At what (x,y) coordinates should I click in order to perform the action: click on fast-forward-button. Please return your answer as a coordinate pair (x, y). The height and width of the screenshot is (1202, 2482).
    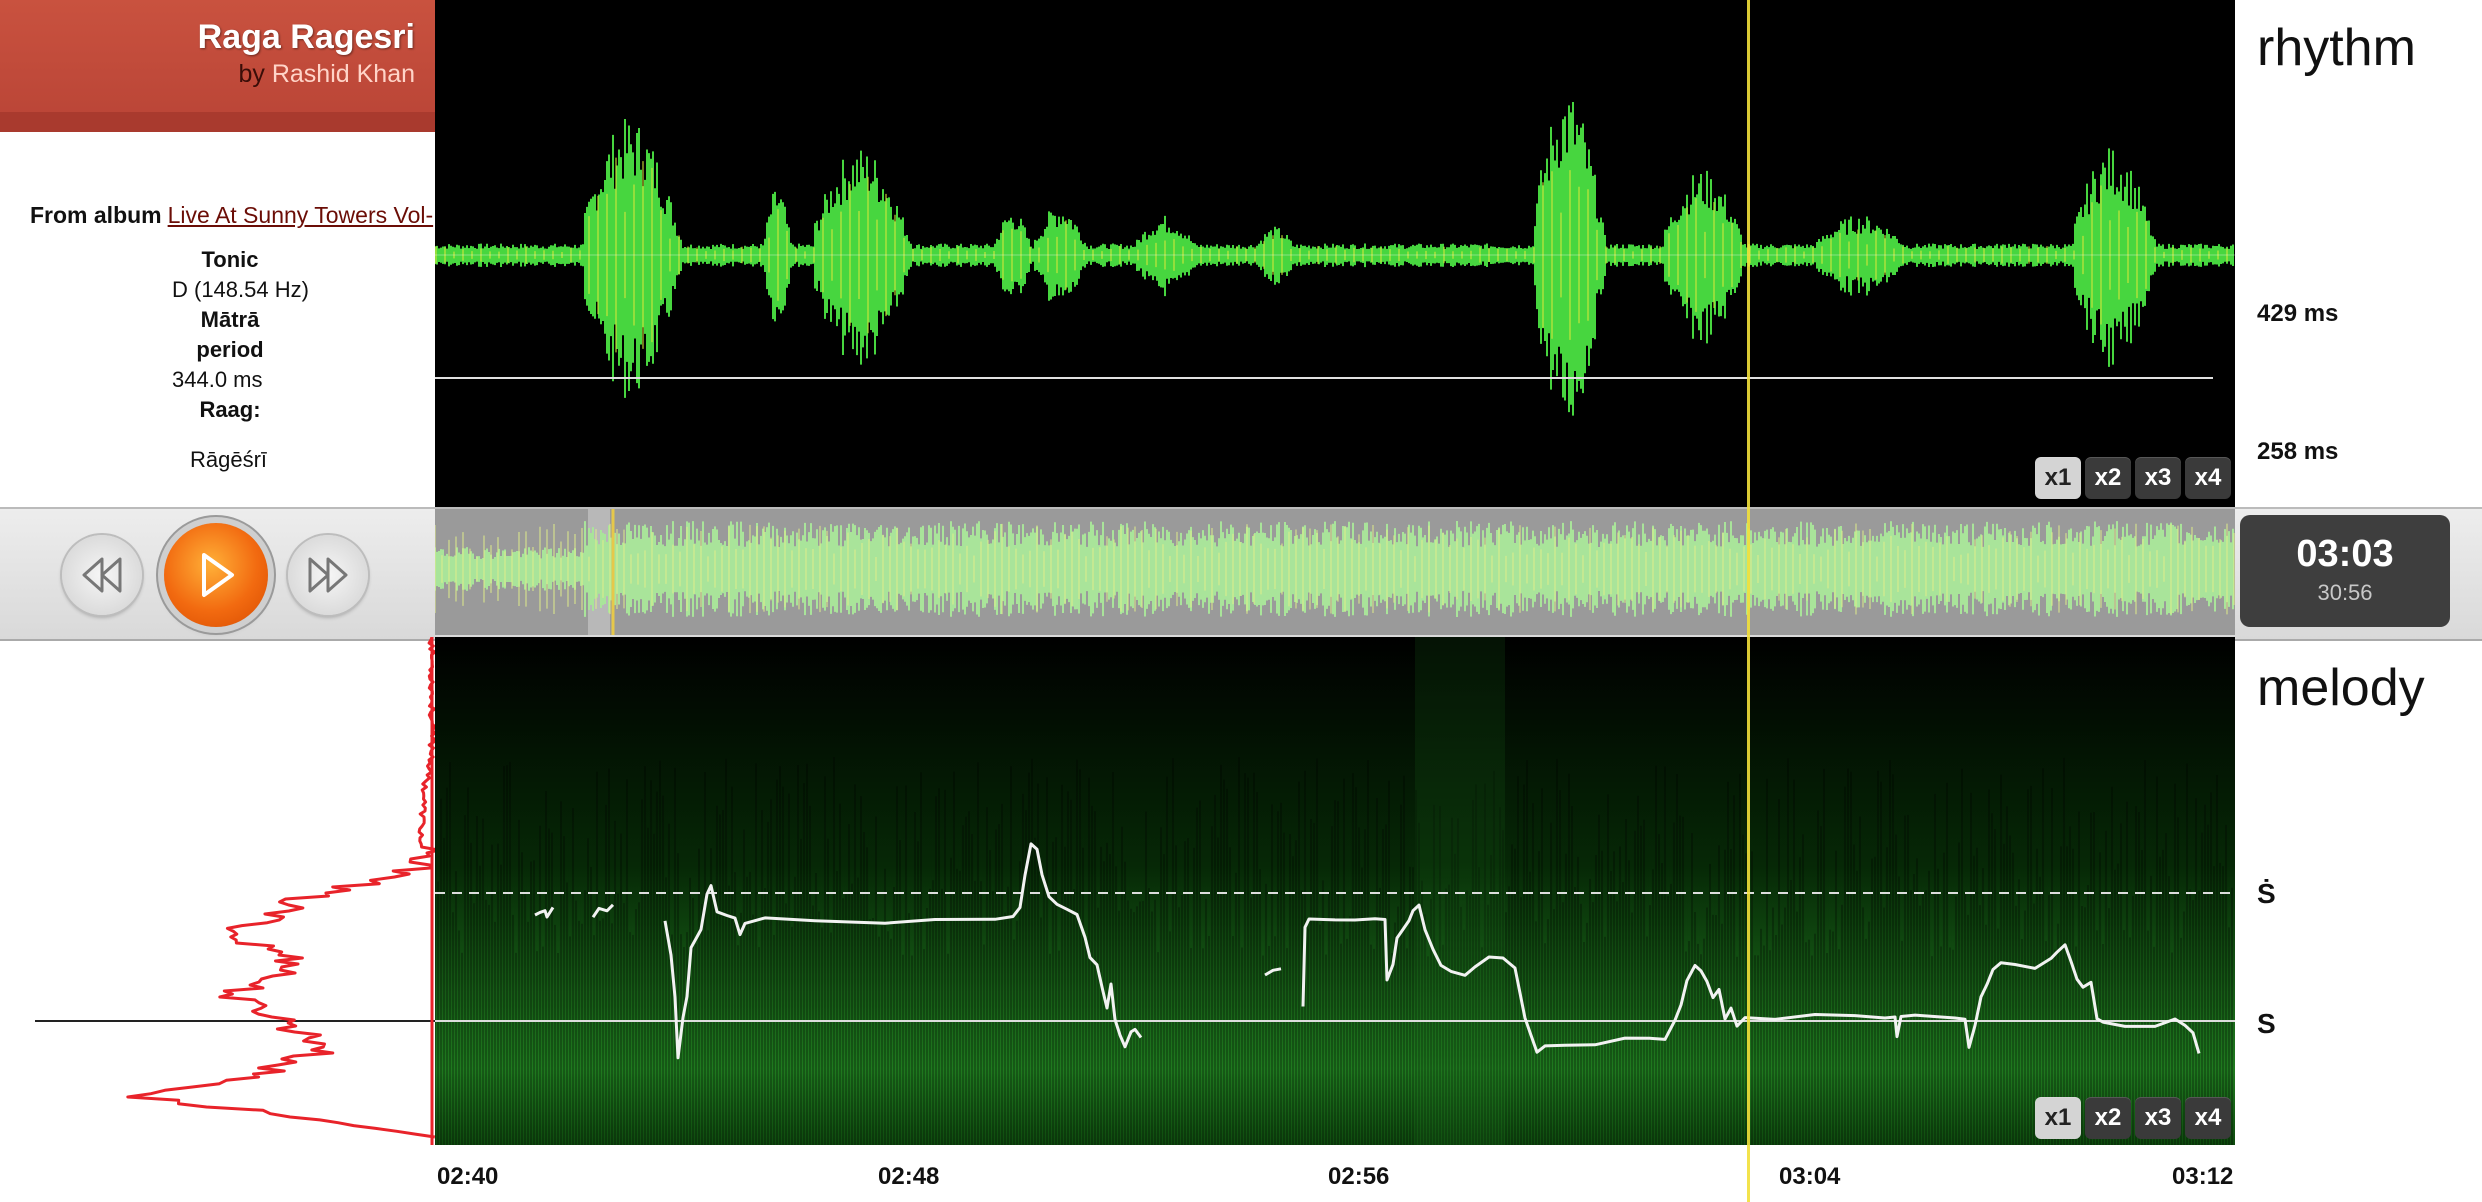
    Looking at the image, I should click on (328, 575).